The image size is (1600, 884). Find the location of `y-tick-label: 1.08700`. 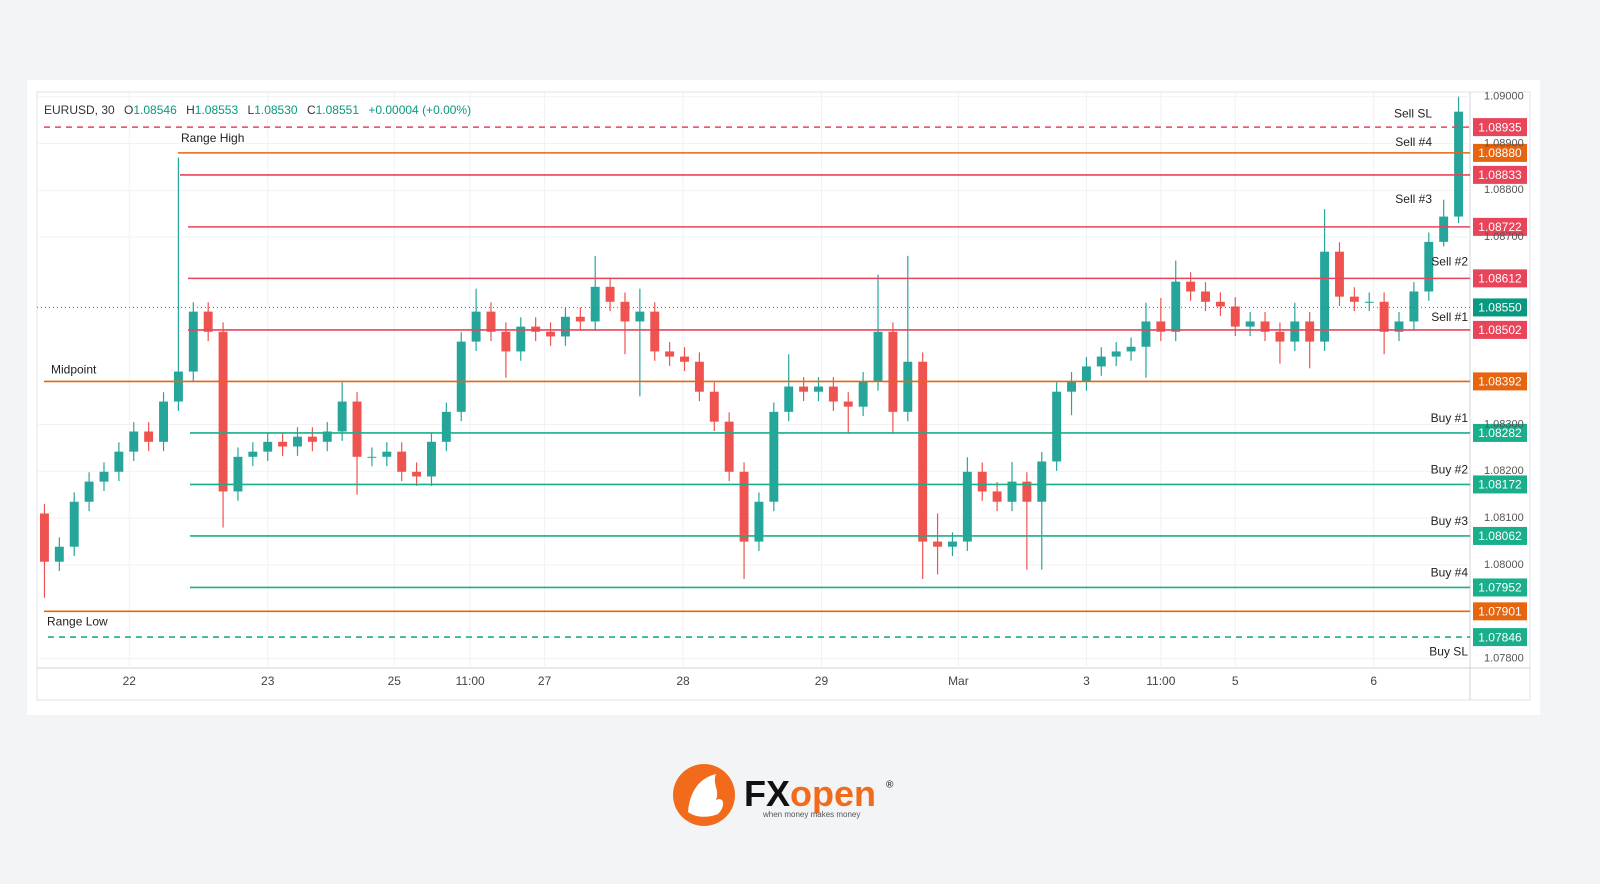

y-tick-label: 1.08700 is located at coordinates (1504, 237).